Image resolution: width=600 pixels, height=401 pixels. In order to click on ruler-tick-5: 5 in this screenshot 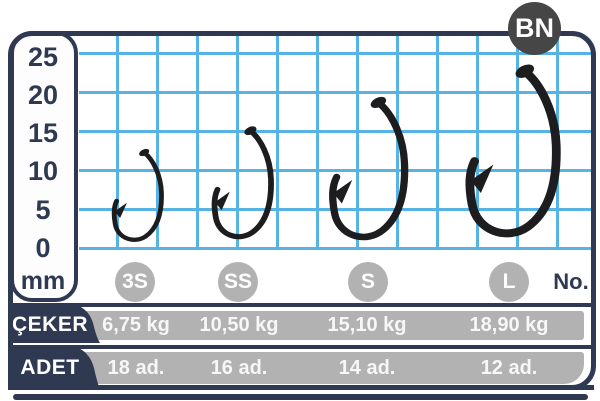, I will do `click(43, 210)`.